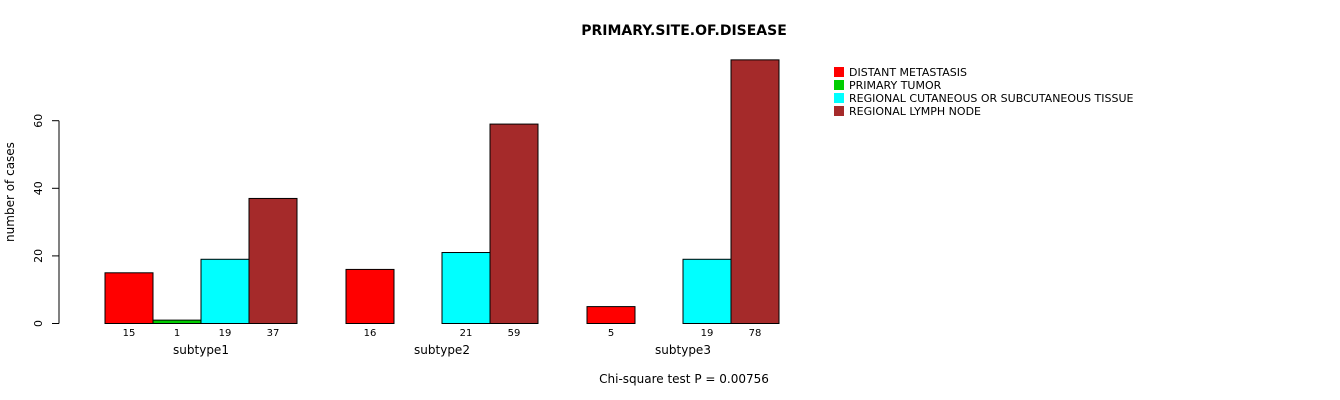 Image resolution: width=1340 pixels, height=400 pixels. I want to click on group-labels-group: subtype1 subtype2 subtype3, so click(442, 350).